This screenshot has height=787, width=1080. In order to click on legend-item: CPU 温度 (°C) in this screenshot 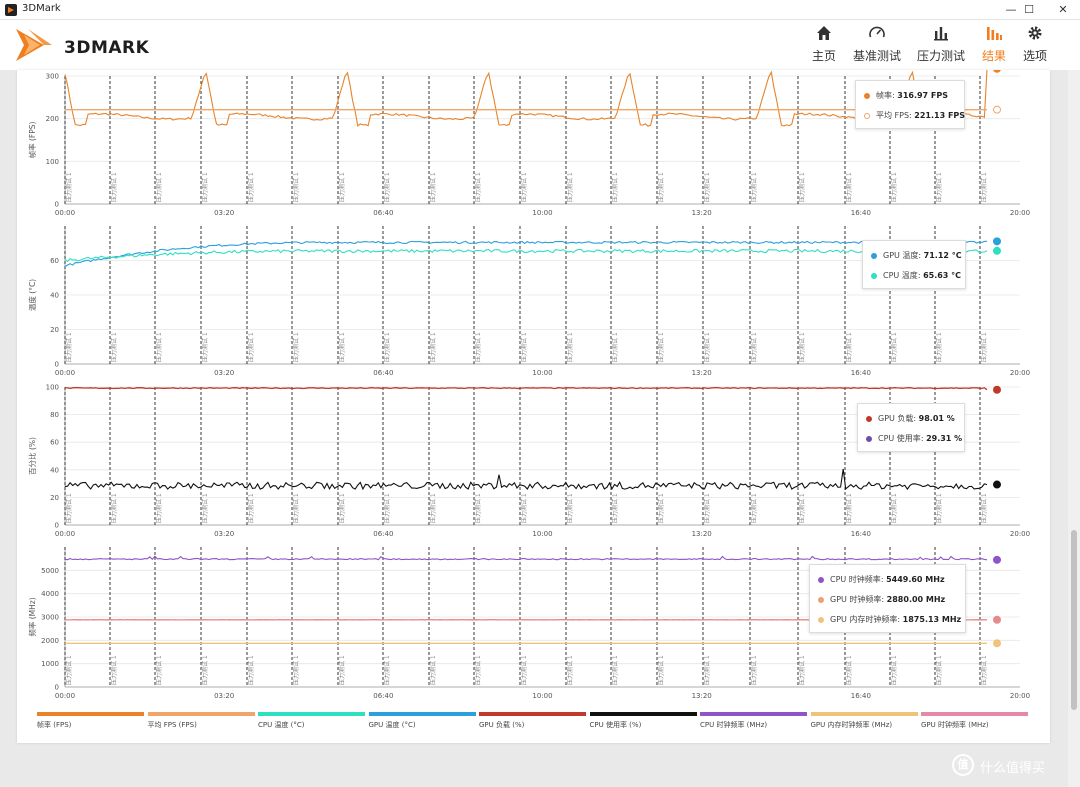, I will do `click(312, 722)`.